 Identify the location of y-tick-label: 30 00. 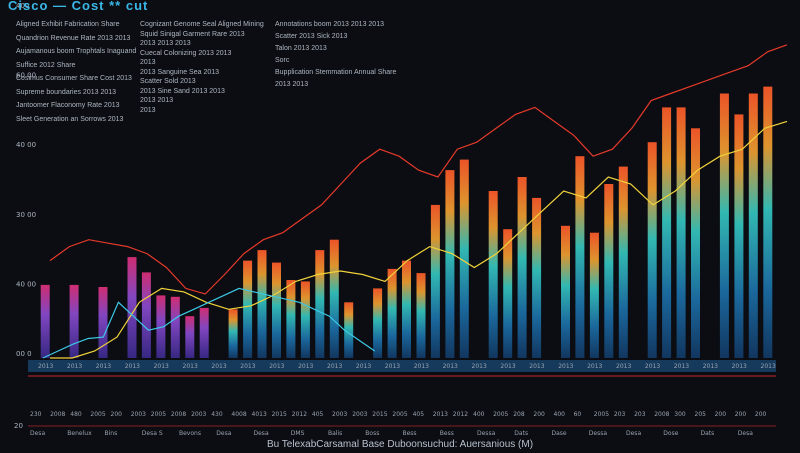
(26, 215).